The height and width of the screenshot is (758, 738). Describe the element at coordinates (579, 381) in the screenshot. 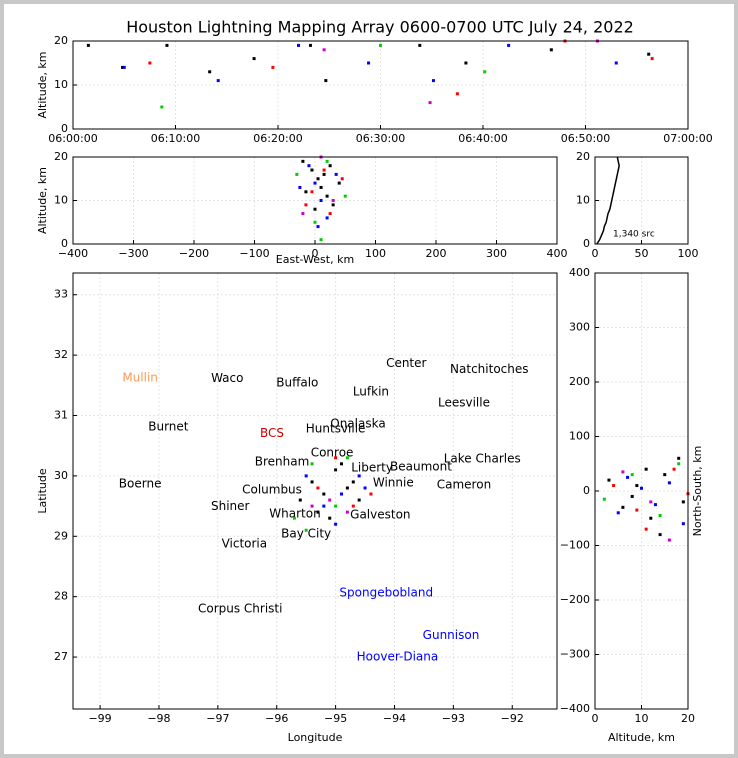

I see `y-tick-label: 200` at that location.